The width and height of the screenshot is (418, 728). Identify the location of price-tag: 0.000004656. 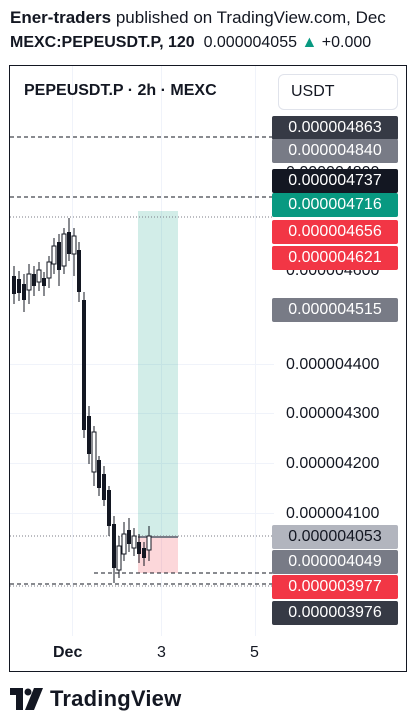
(335, 232).